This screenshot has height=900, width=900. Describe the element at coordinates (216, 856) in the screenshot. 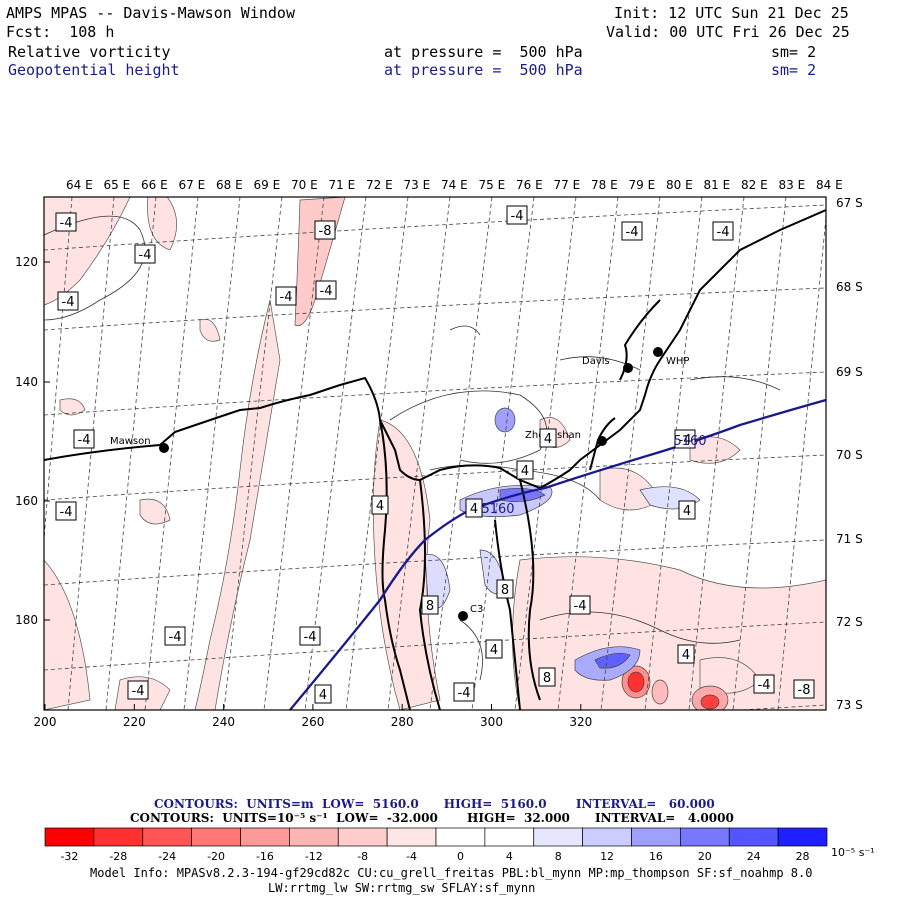

I see `colorbar-label: -20` at that location.